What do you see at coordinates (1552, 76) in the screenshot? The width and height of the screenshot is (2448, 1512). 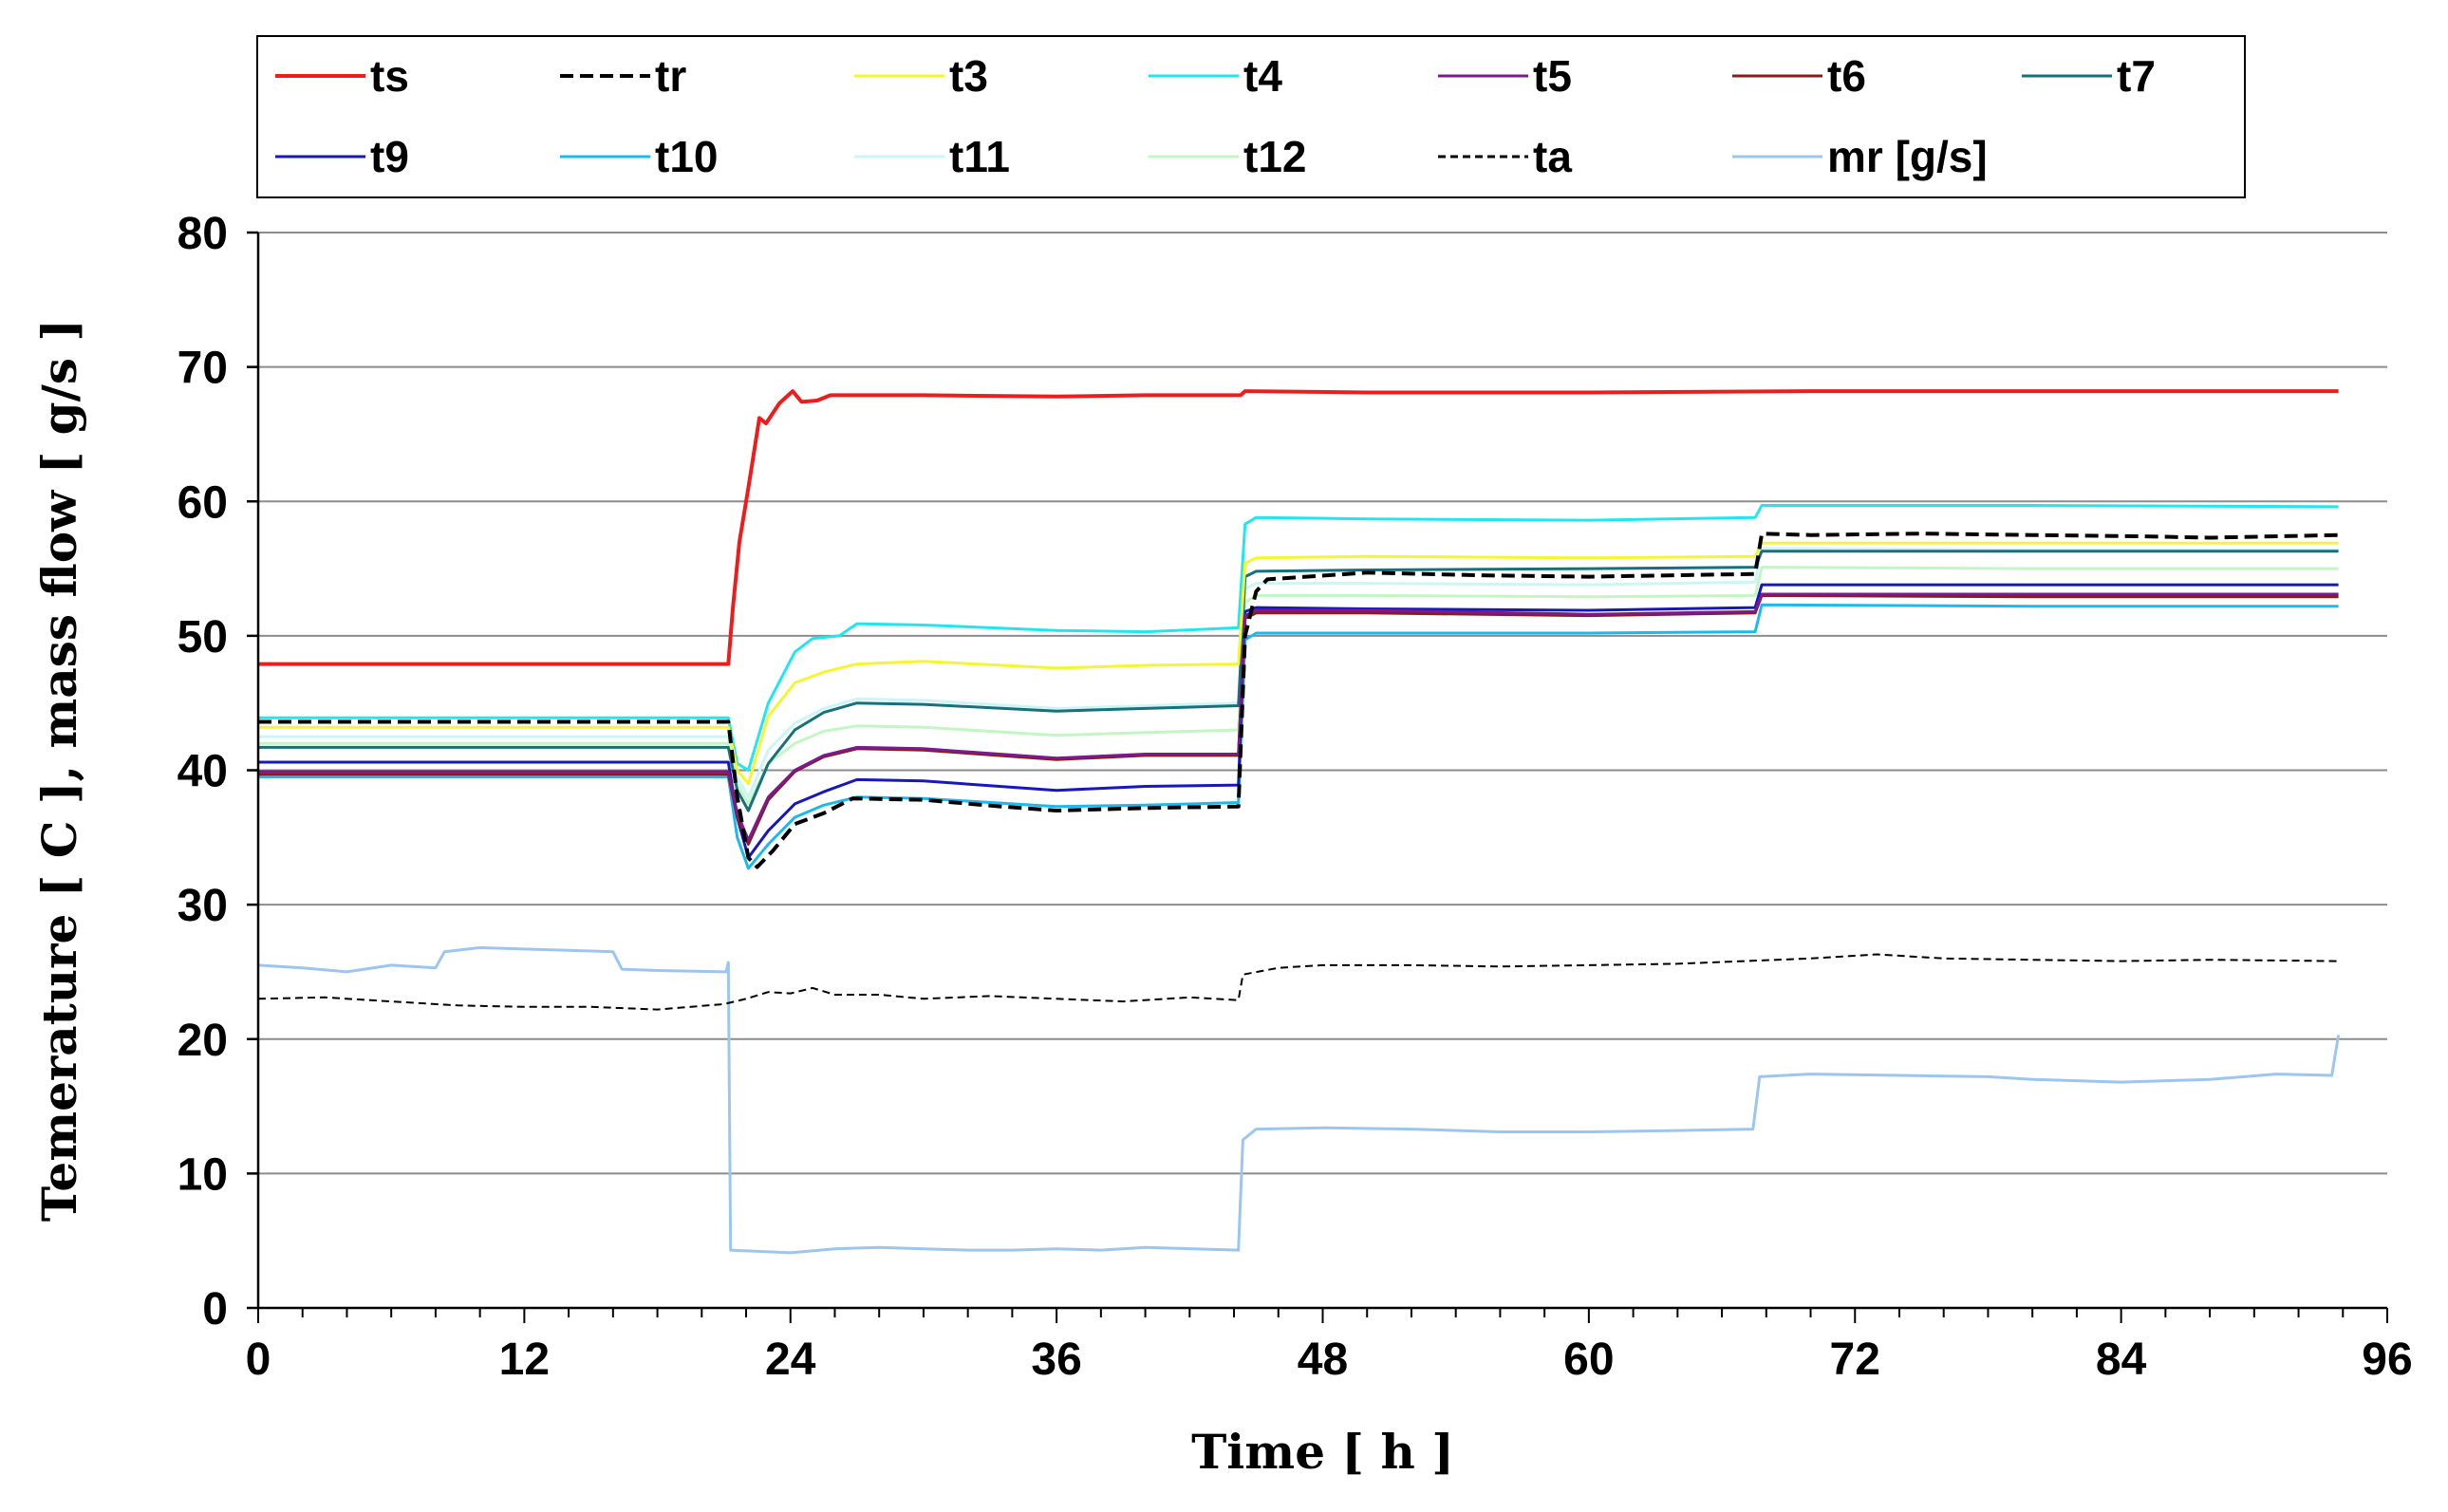 I see `legend-label-t5: t5` at bounding box center [1552, 76].